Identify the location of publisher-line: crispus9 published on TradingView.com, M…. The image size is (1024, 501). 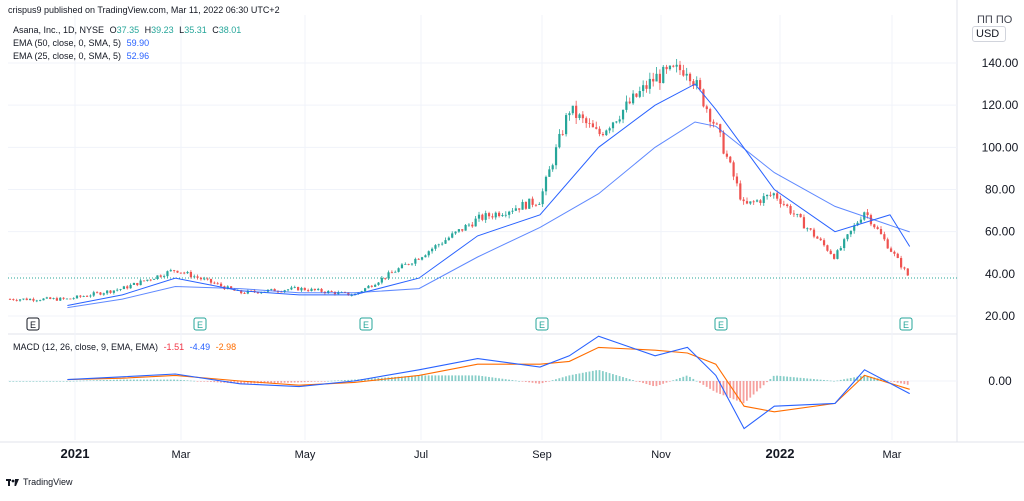
(145, 10).